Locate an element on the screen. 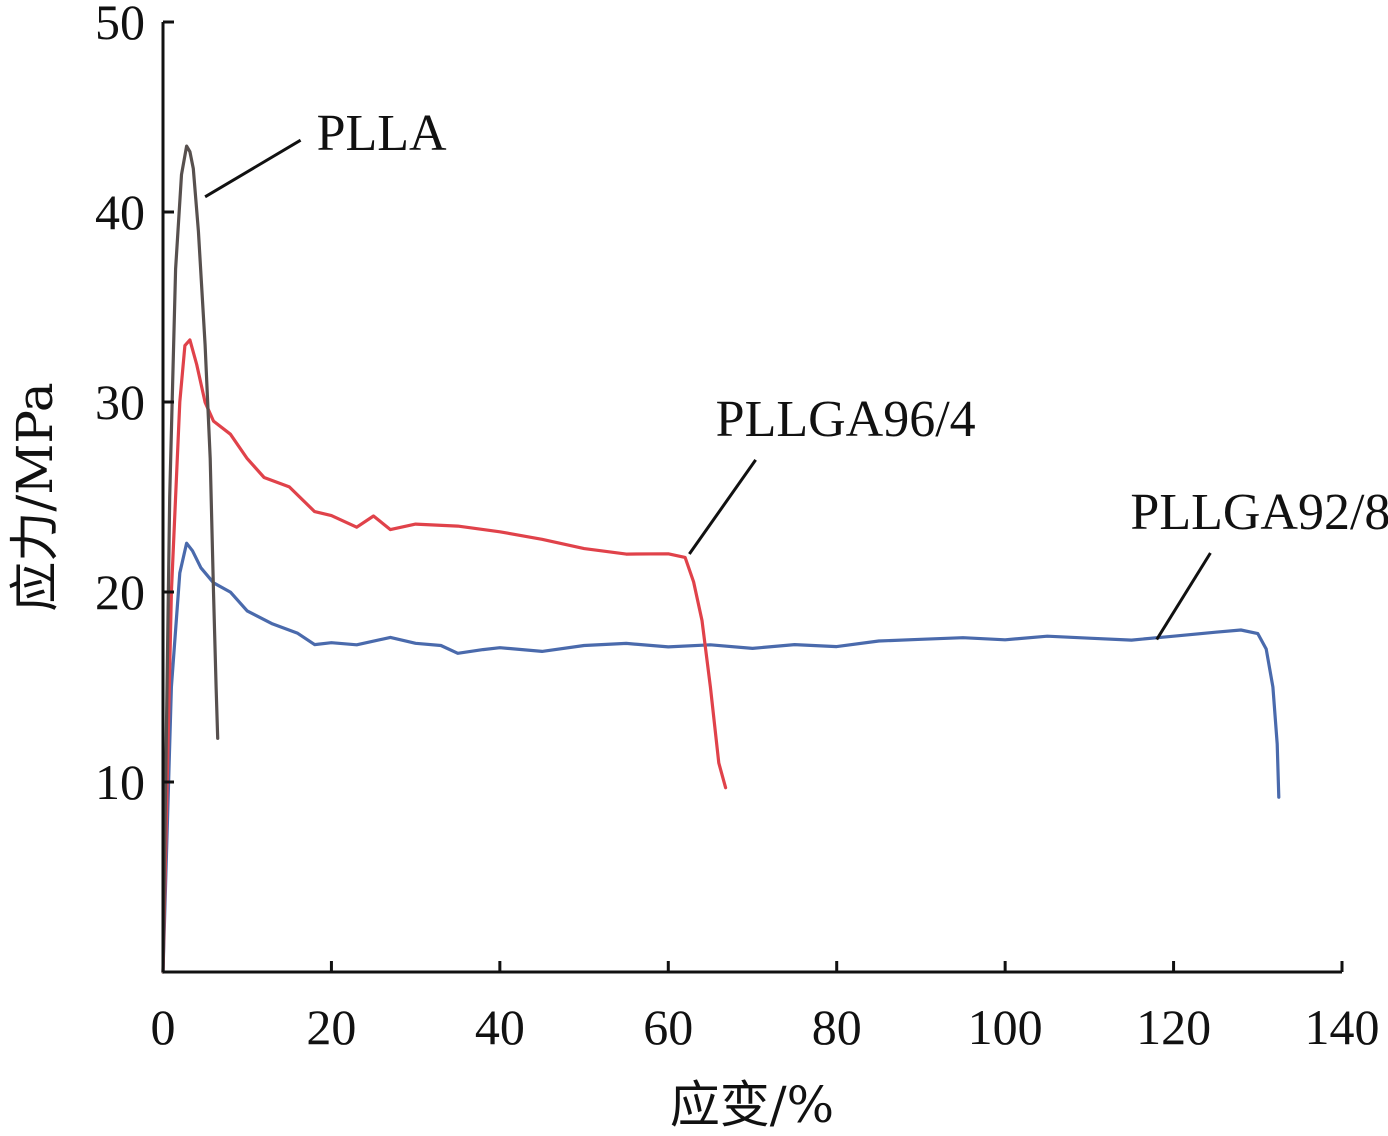 This screenshot has height=1136, width=1388. leader-line-plla is located at coordinates (253, 168).